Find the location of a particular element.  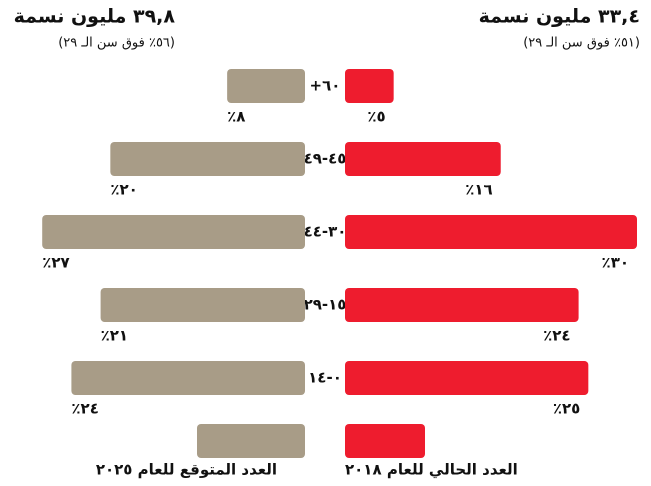

category-label: ٦٠+ is located at coordinates (325, 86).